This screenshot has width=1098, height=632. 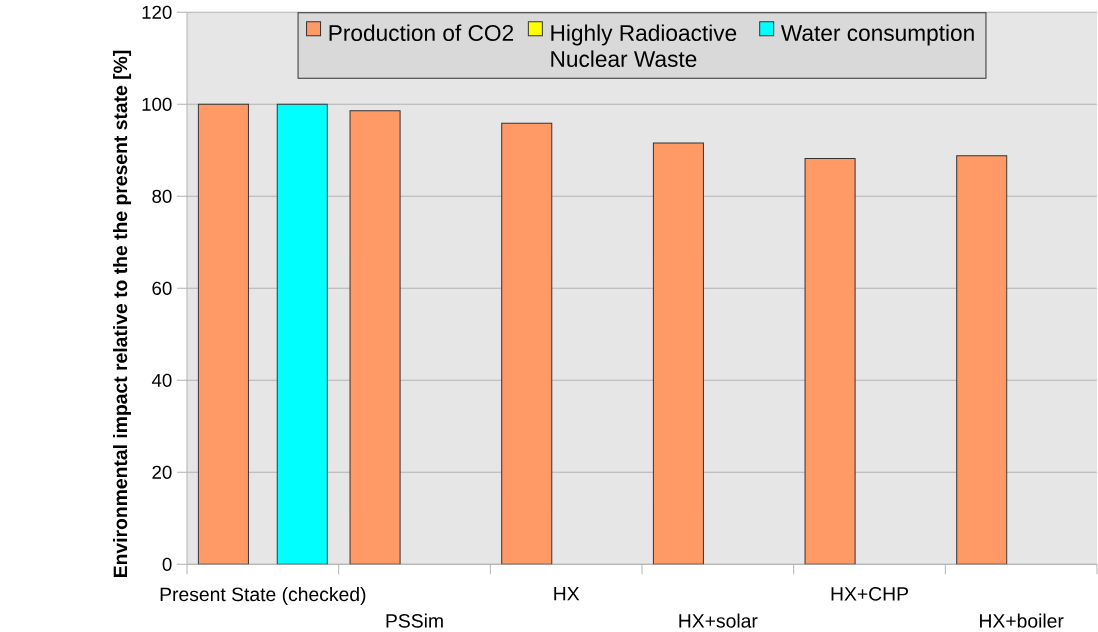 What do you see at coordinates (421, 33) in the screenshot?
I see `legend-label: Production of CO2` at bounding box center [421, 33].